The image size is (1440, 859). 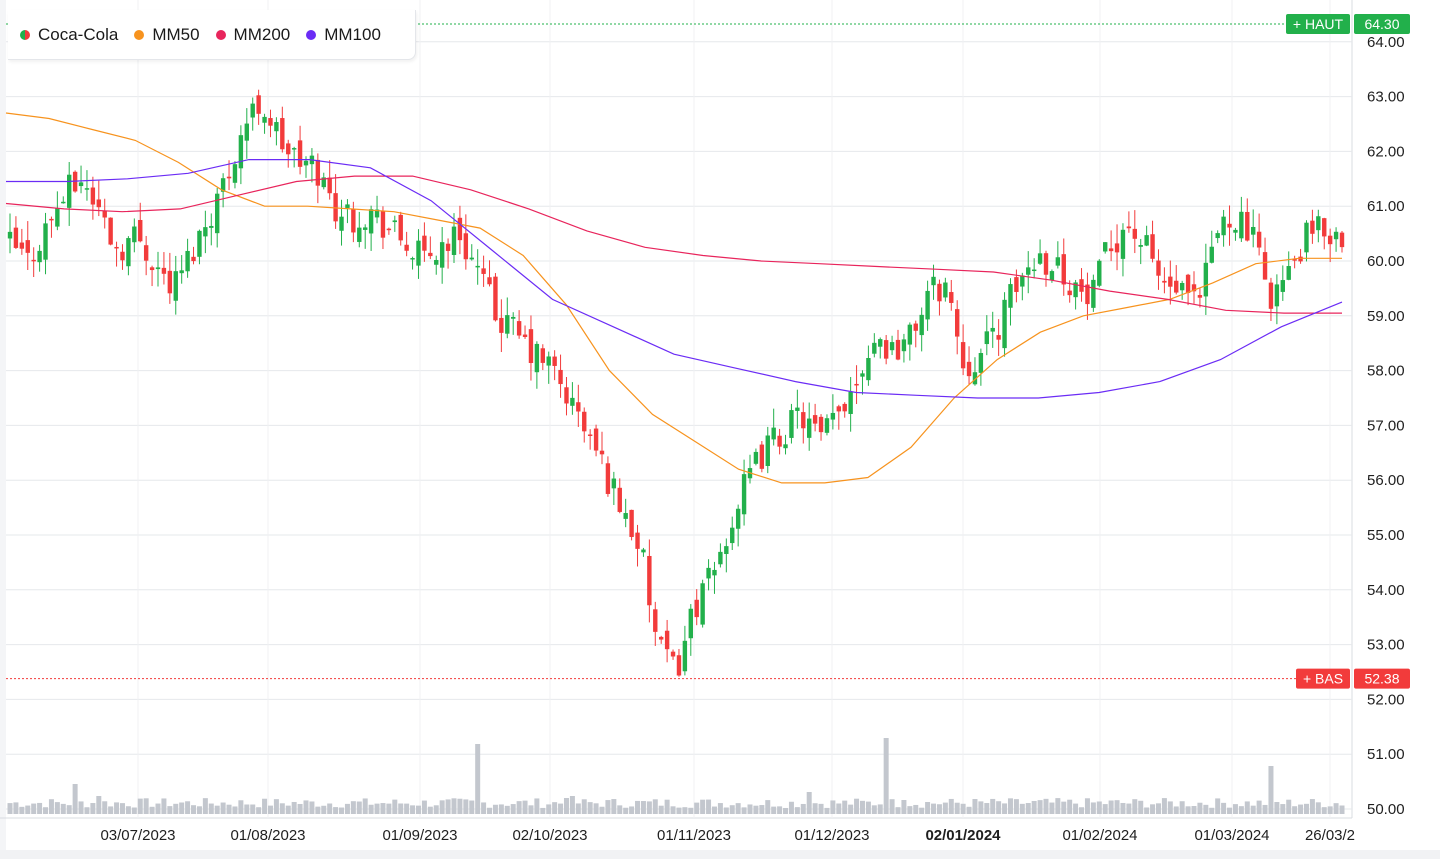 What do you see at coordinates (343, 35) in the screenshot?
I see `legend-item-mm100: MM100` at bounding box center [343, 35].